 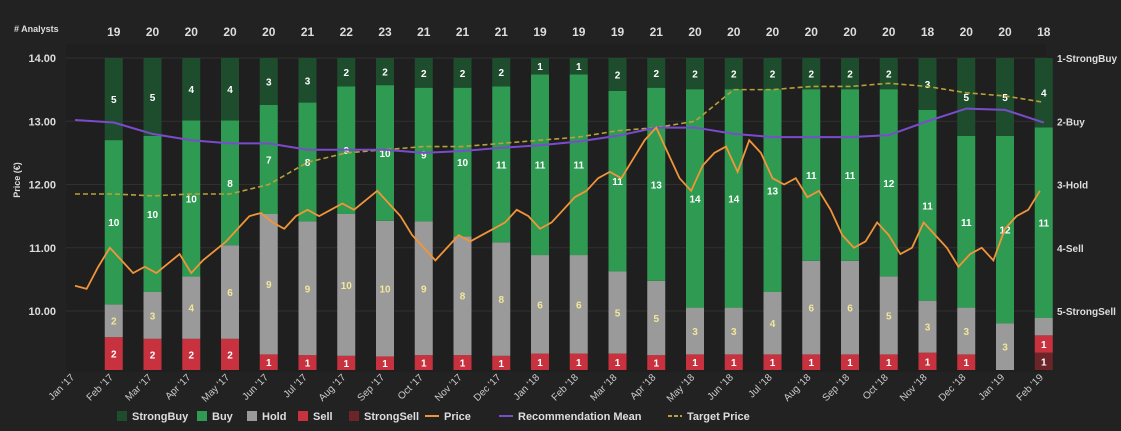 What do you see at coordinates (256, 387) in the screenshot?
I see `x-tick-label: Jun '17` at bounding box center [256, 387].